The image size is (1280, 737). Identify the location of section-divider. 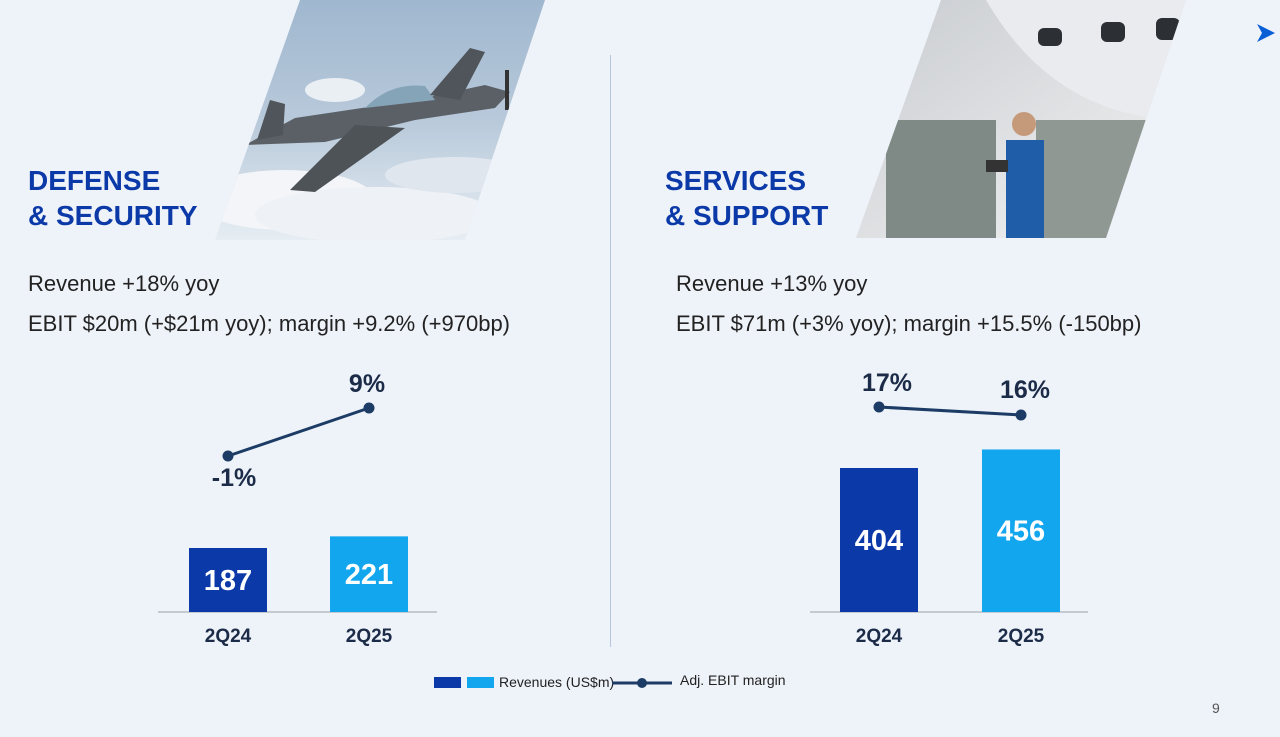
(610, 351).